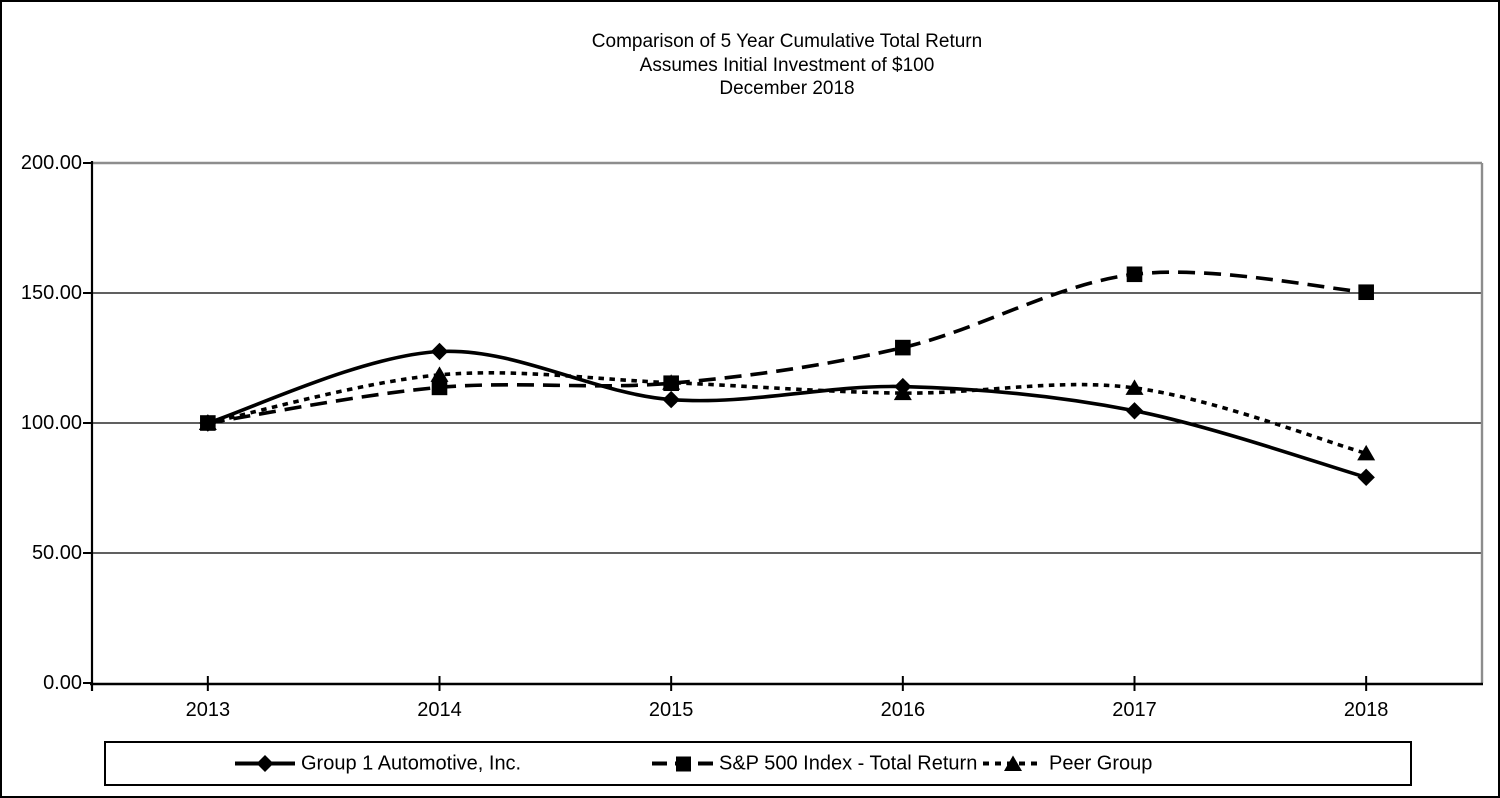 The image size is (1500, 798). Describe the element at coordinates (1366, 710) in the screenshot. I see `x-tick-label: 2018` at that location.